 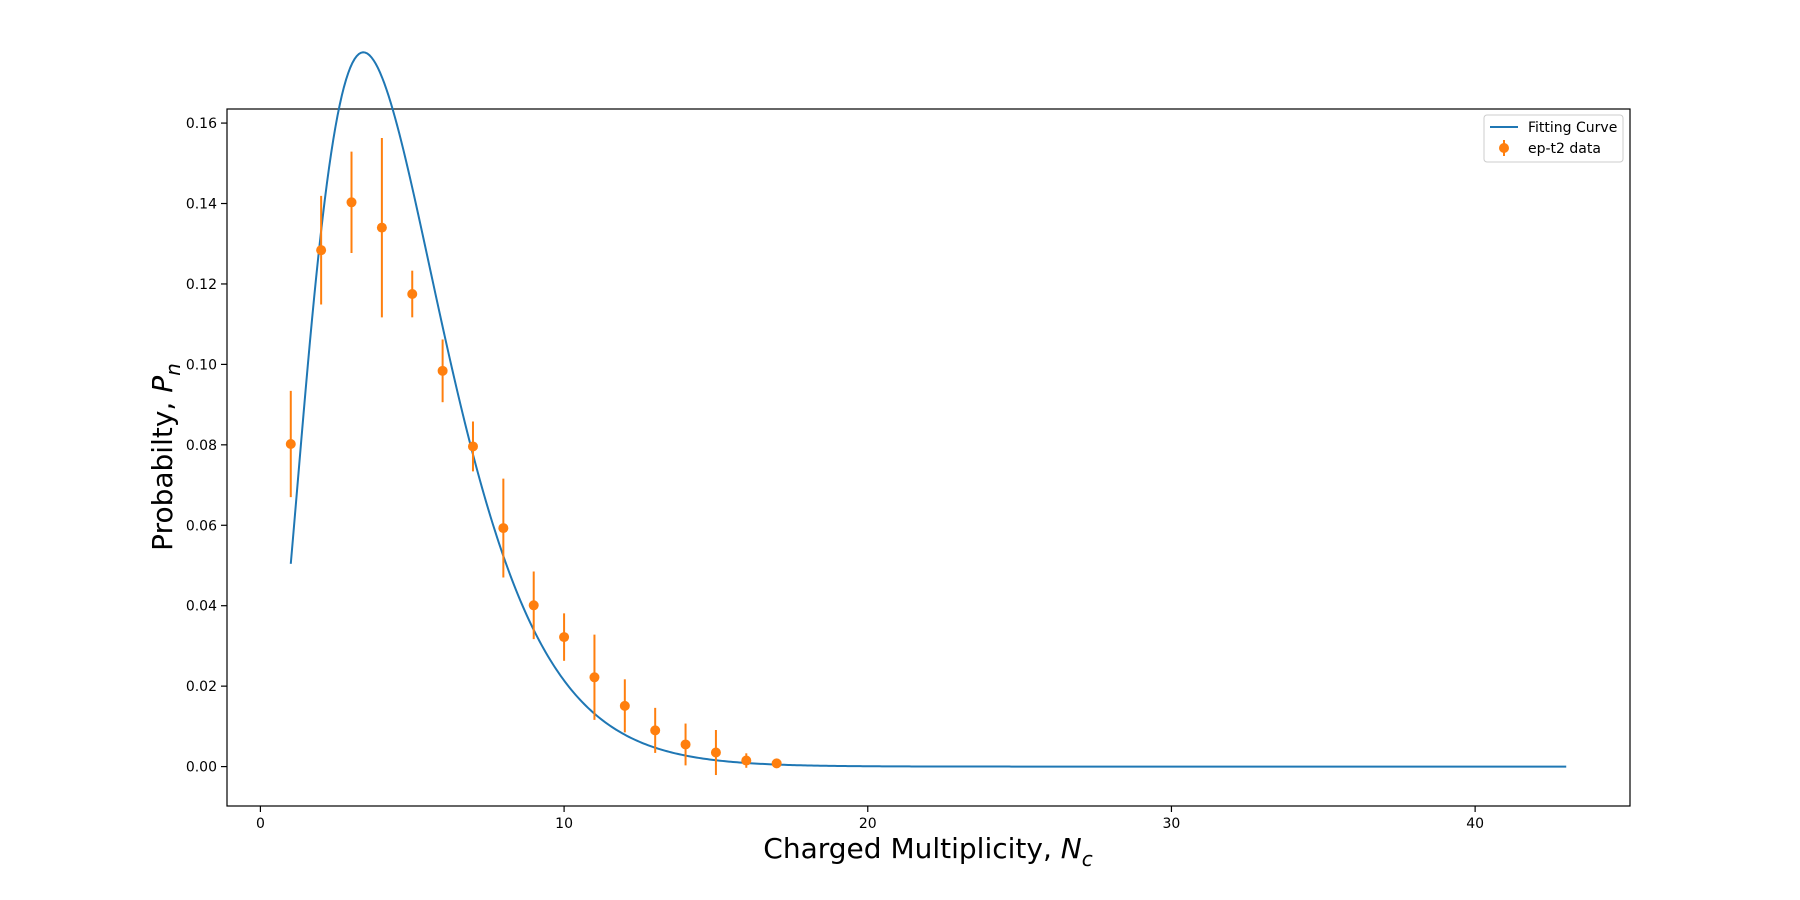 What do you see at coordinates (201, 205) in the screenshot?
I see `y-tick-label: 0.14` at bounding box center [201, 205].